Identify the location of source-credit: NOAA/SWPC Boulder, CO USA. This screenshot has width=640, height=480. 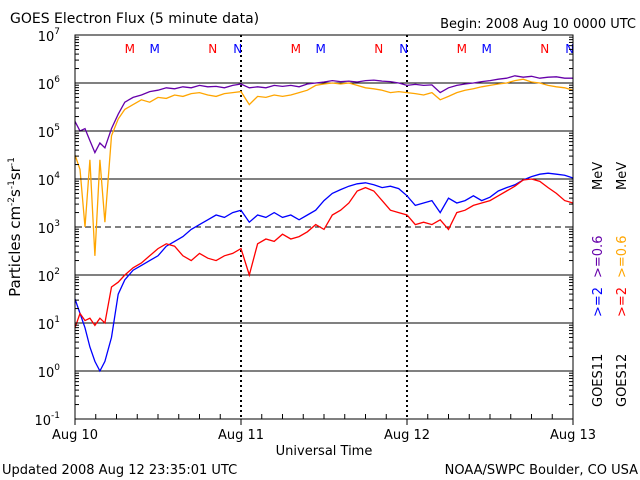
(541, 470).